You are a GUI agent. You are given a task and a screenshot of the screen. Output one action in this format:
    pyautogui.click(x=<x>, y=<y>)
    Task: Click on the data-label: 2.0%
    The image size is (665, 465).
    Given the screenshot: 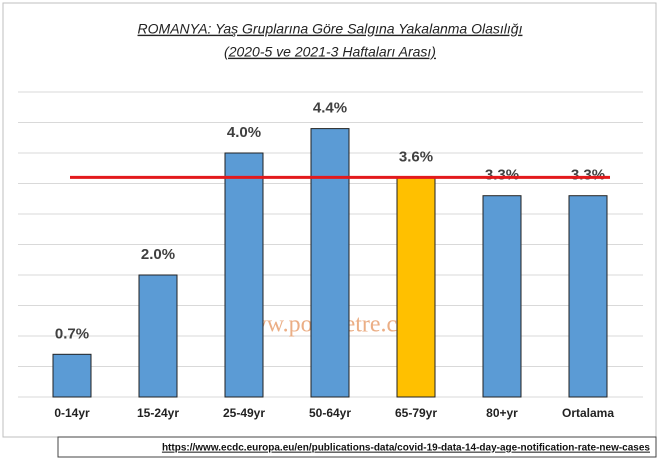 What is the action you would take?
    pyautogui.click(x=158, y=254)
    